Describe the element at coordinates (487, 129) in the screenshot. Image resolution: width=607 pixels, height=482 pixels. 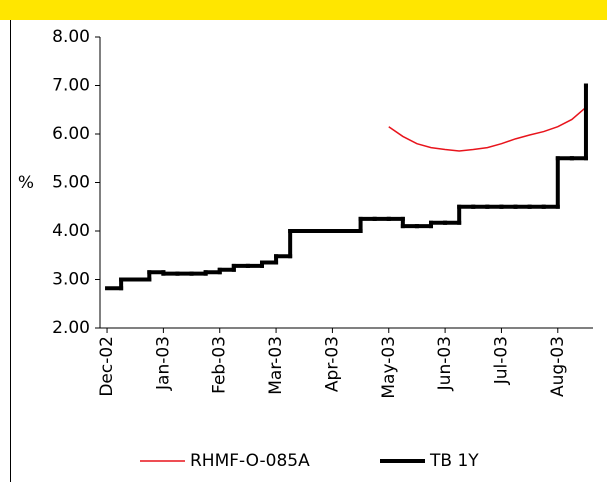
I see `data-line` at that location.